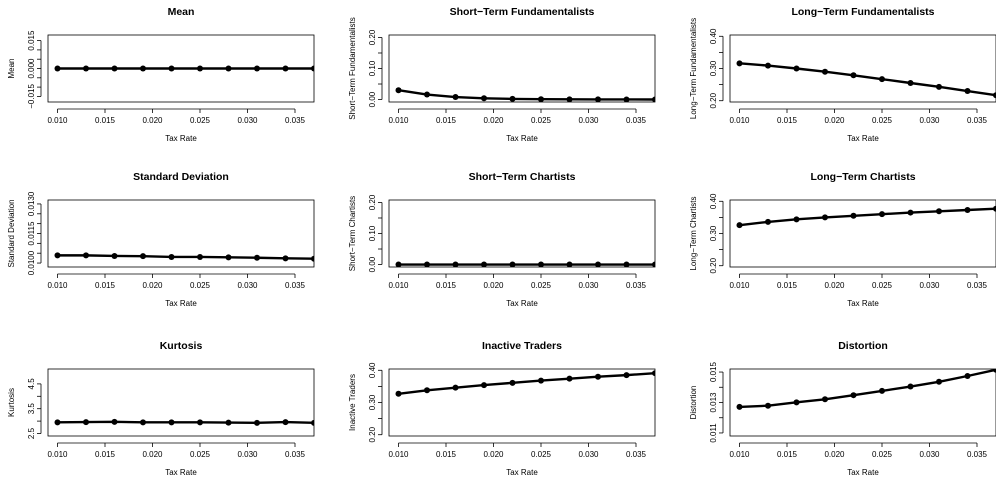 The image size is (996, 486). I want to click on y-tick-label: 0.30, so click(713, 68).